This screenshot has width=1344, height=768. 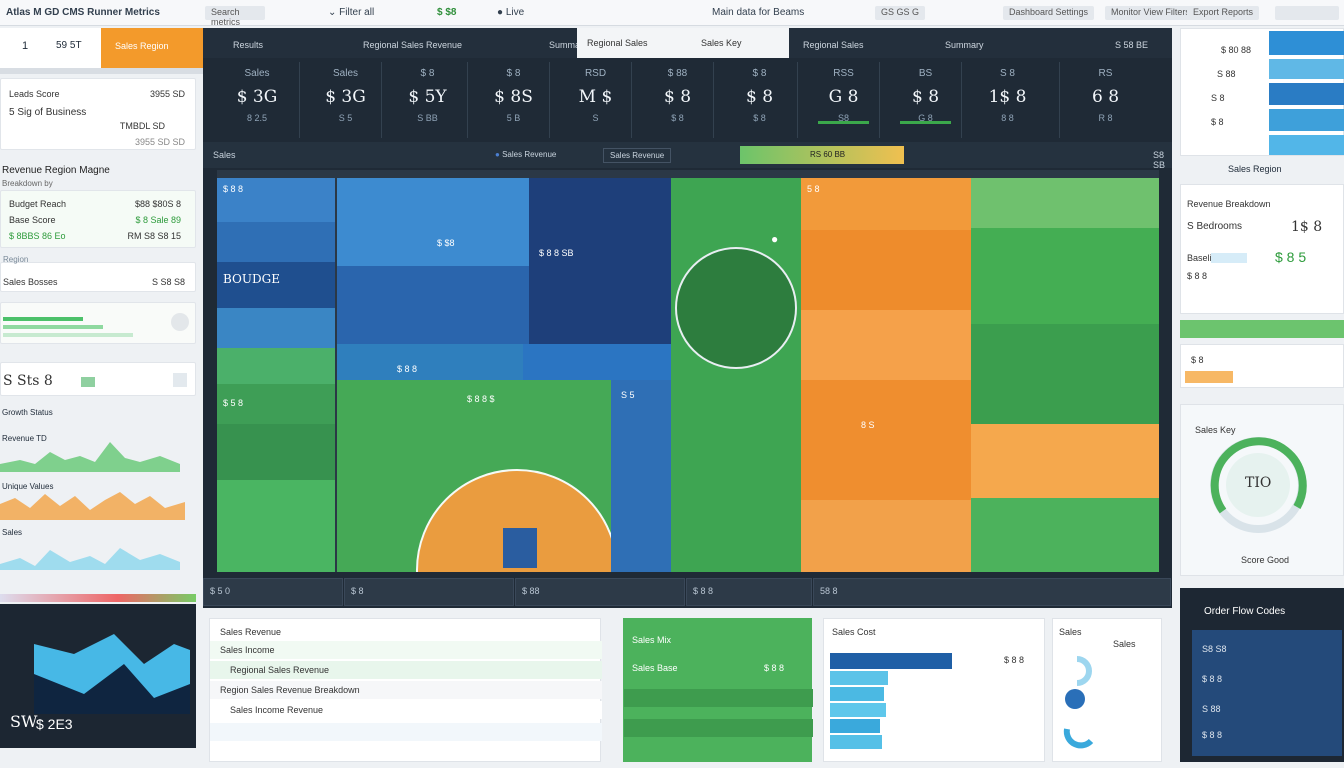 What do you see at coordinates (964, 45) in the screenshot?
I see `tab-summary-2: Summary` at bounding box center [964, 45].